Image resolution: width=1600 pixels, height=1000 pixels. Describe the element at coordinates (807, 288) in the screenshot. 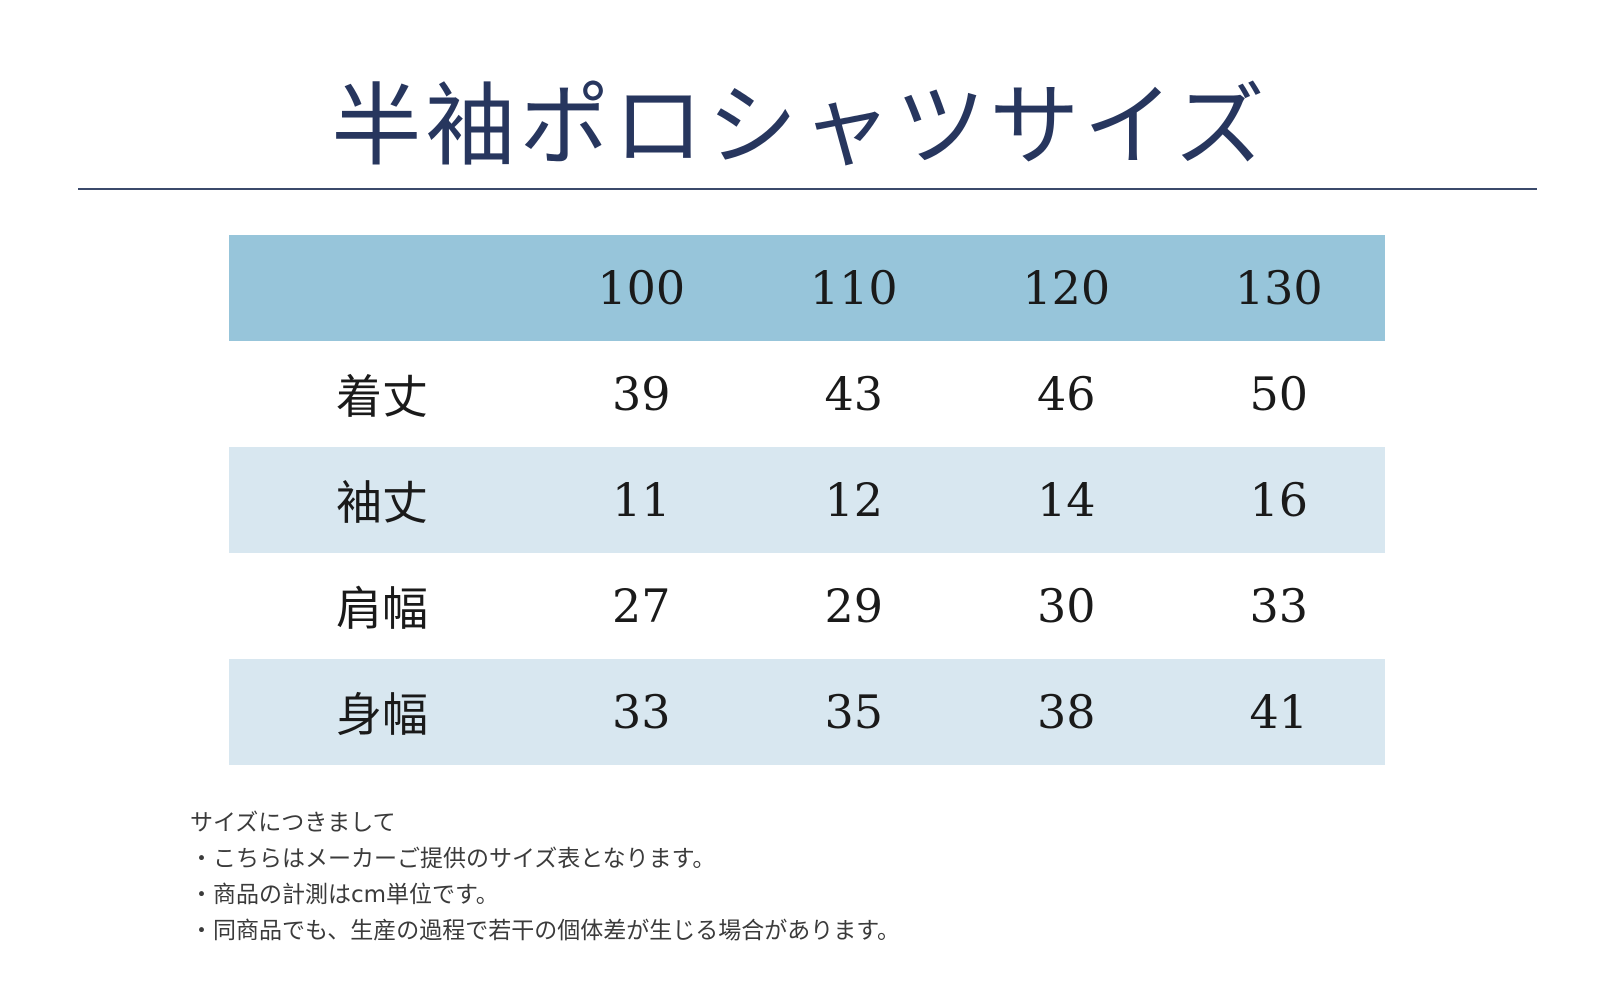

I see `table-header-row: 100 110 120 130` at that location.